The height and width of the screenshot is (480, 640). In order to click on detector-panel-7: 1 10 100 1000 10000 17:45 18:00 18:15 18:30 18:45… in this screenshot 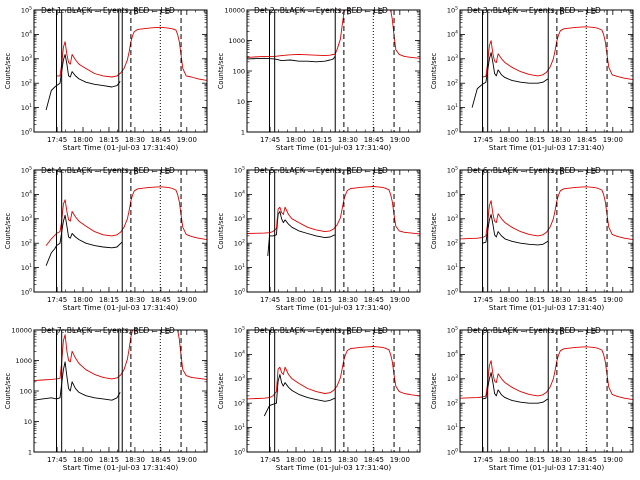, I will do `click(106, 399)`.